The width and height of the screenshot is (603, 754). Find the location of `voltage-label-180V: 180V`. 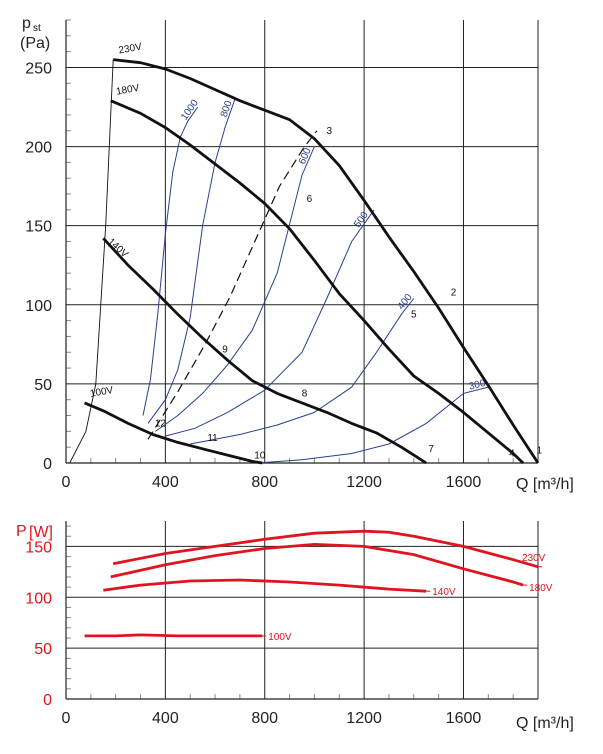

voltage-label-180V: 180V is located at coordinates (127, 90).